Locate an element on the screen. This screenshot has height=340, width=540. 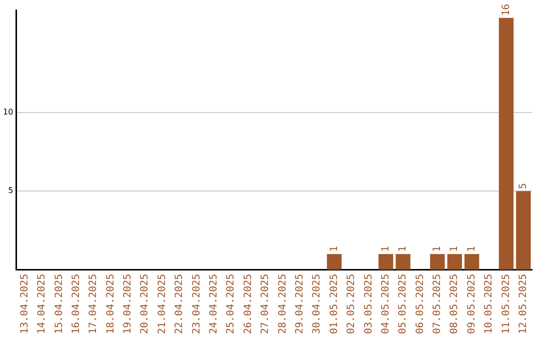
x-tick-label: 13.04.2025 is located at coordinates (24, 304).